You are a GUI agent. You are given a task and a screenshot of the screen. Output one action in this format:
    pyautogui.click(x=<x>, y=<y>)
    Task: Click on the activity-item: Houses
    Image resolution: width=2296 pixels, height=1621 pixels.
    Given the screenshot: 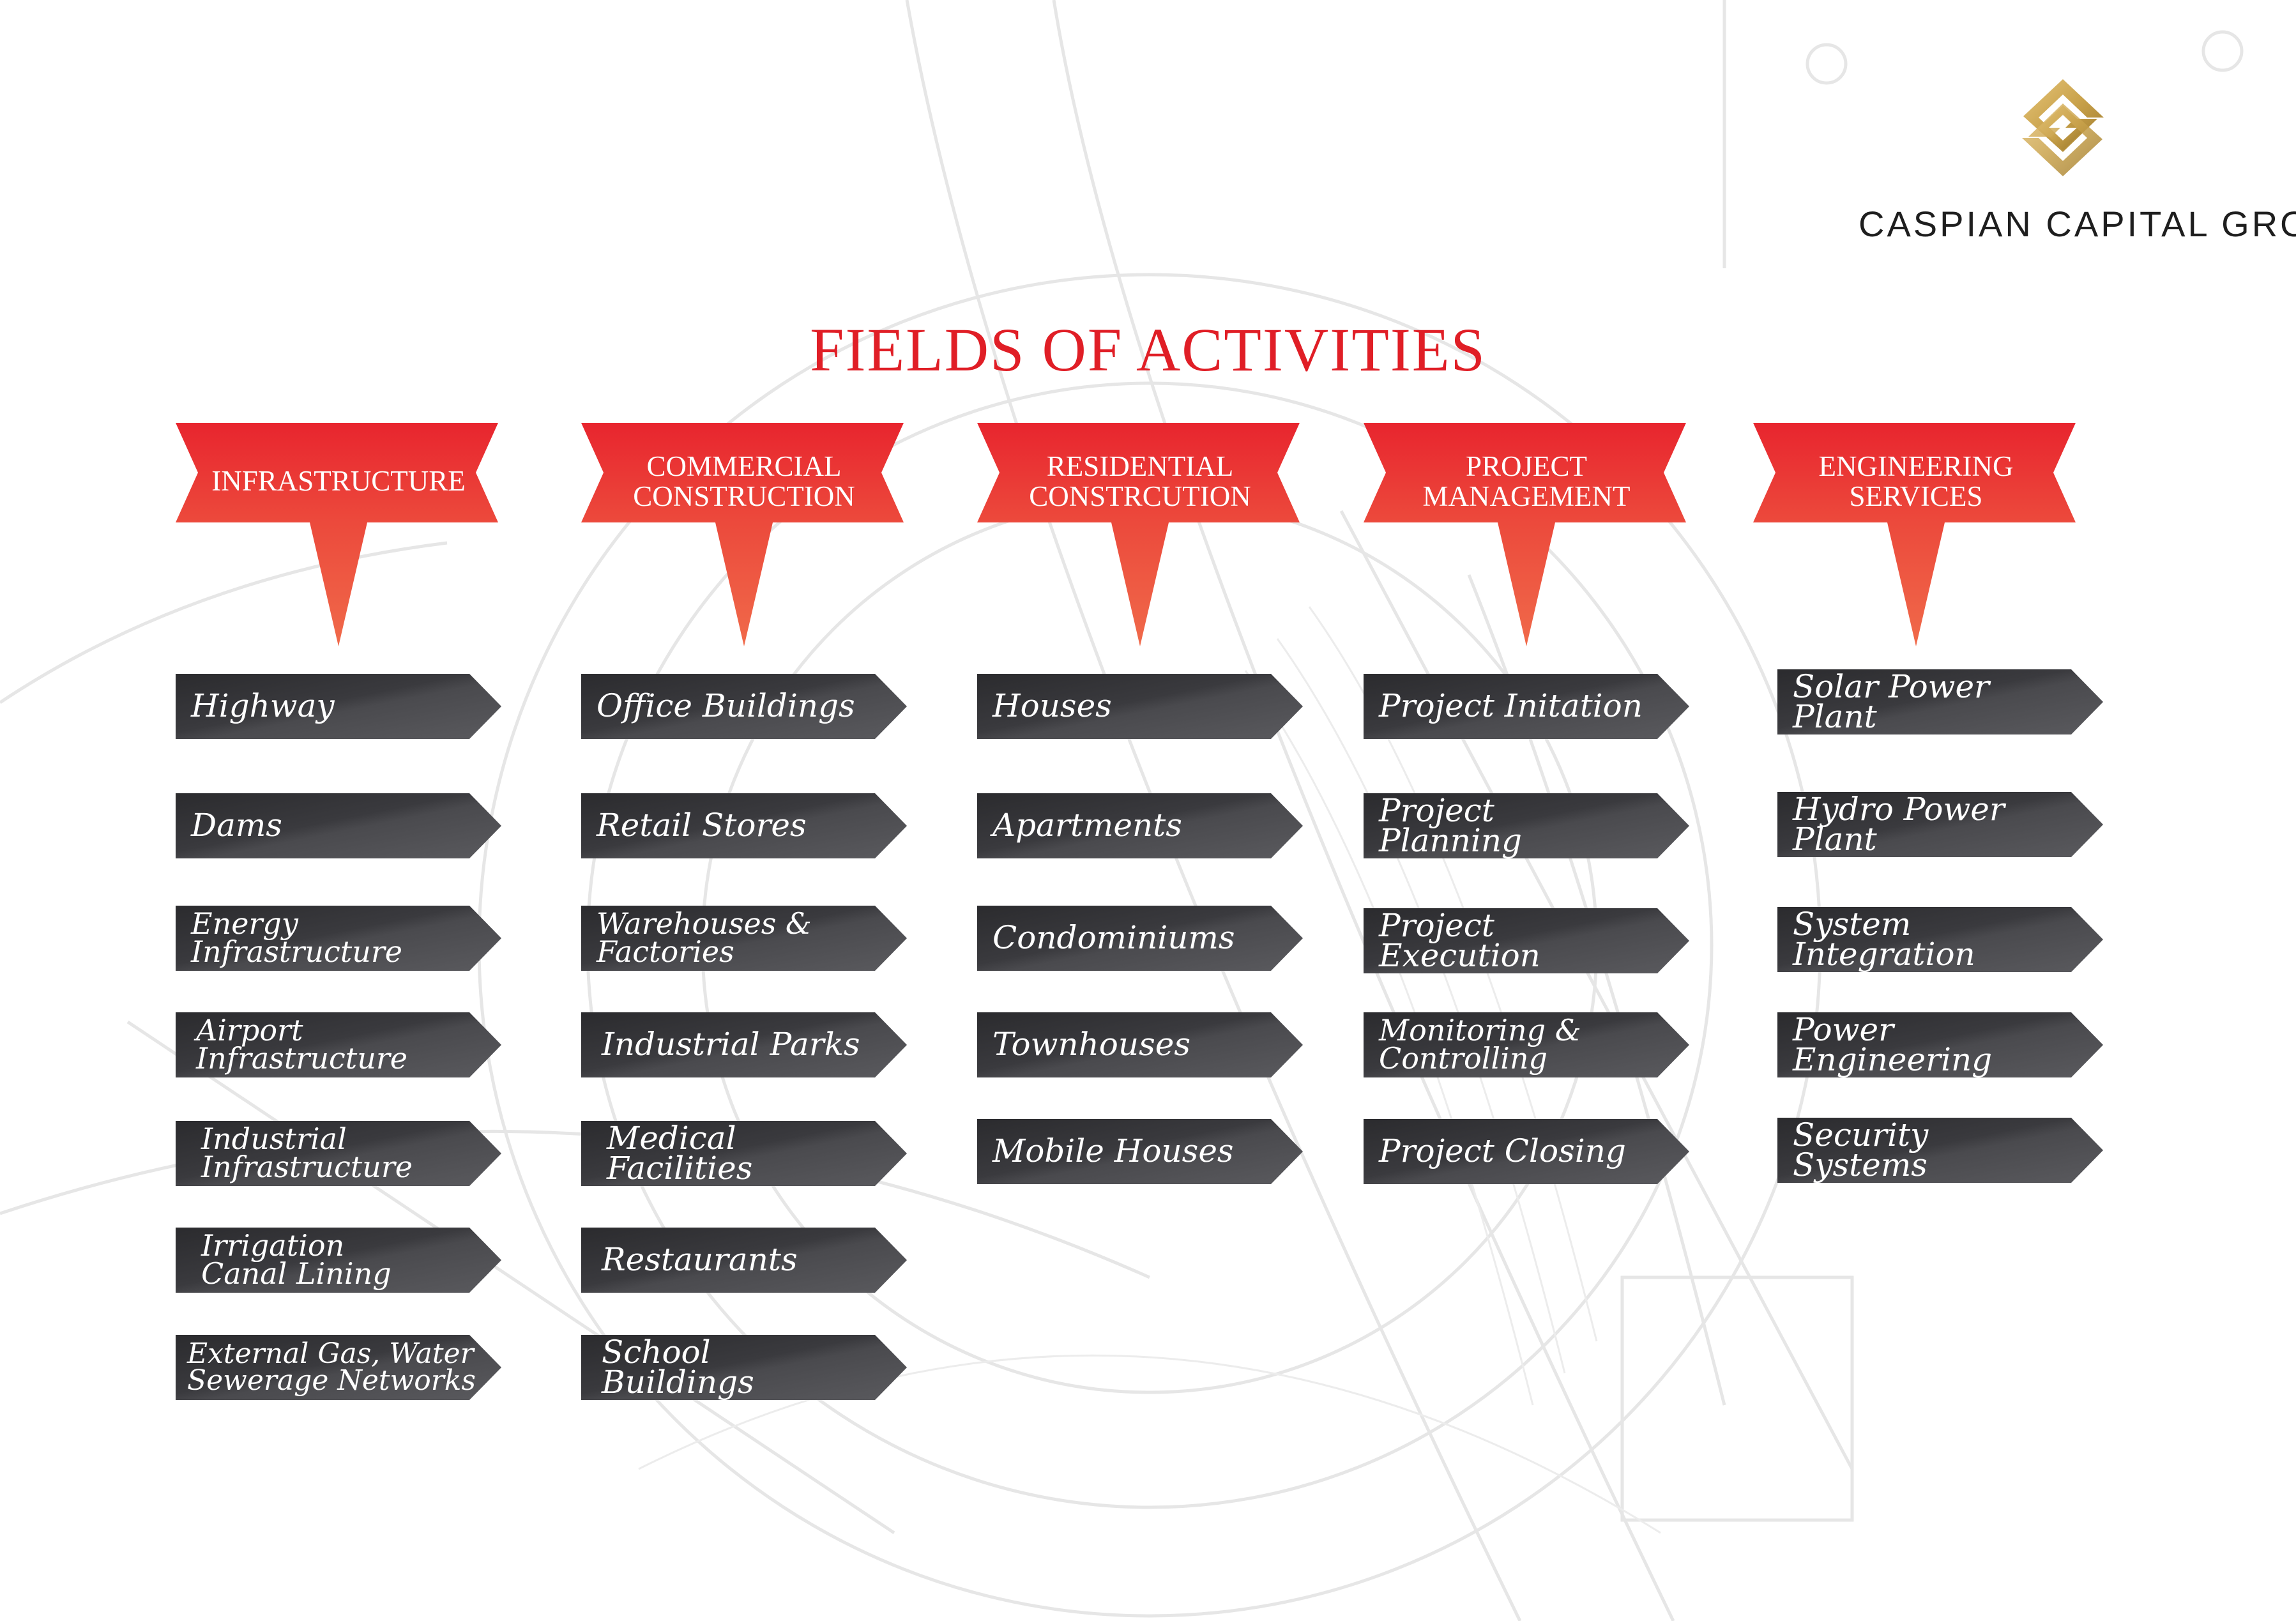 What is the action you would take?
    pyautogui.click(x=1140, y=706)
    